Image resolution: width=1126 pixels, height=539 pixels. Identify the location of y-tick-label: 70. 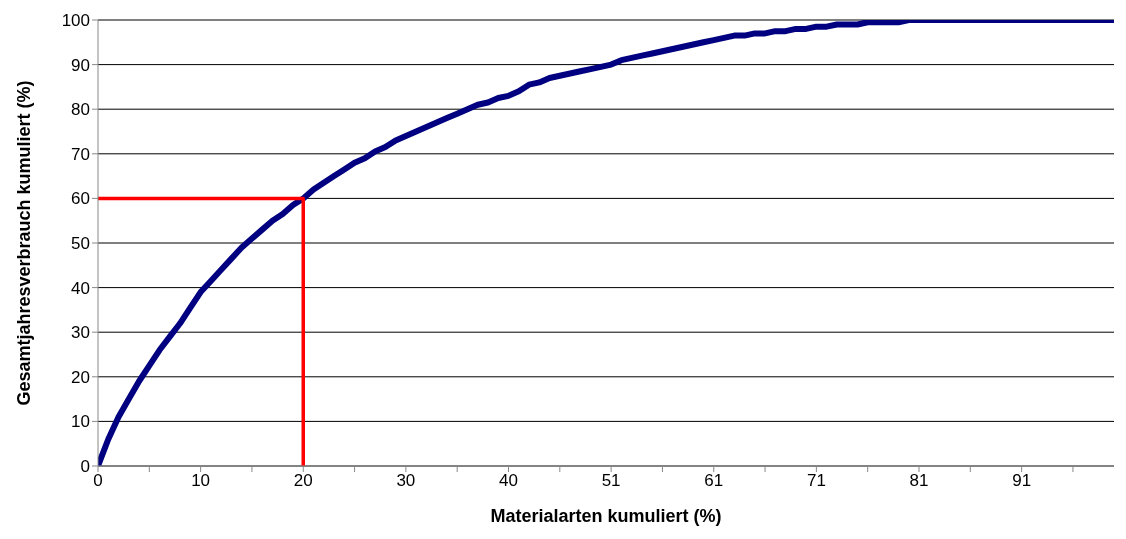
(80, 154).